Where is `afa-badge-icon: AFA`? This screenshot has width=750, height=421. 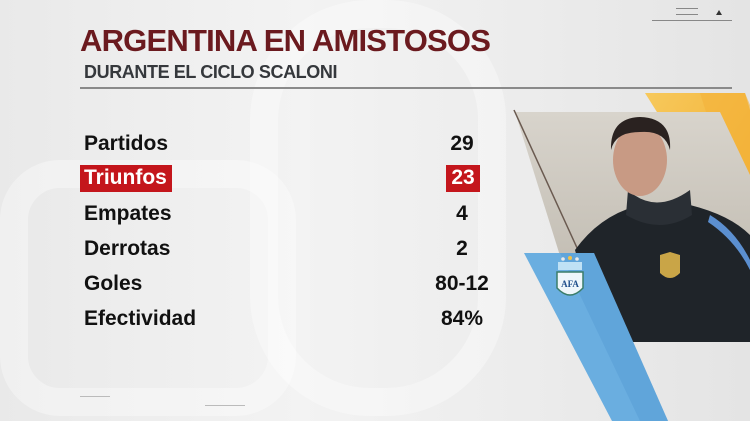
afa-badge-icon: AFA is located at coordinates (570, 276).